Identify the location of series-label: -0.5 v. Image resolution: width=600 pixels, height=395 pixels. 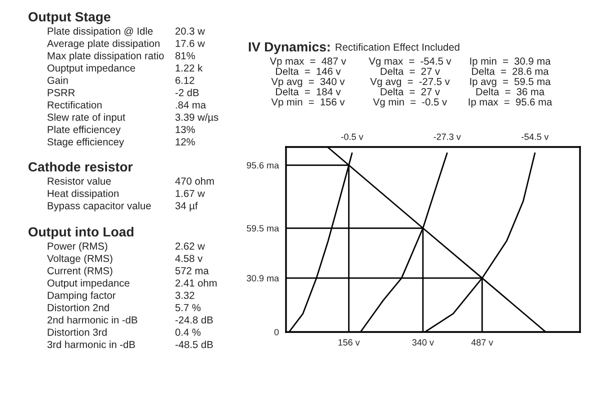
(352, 137).